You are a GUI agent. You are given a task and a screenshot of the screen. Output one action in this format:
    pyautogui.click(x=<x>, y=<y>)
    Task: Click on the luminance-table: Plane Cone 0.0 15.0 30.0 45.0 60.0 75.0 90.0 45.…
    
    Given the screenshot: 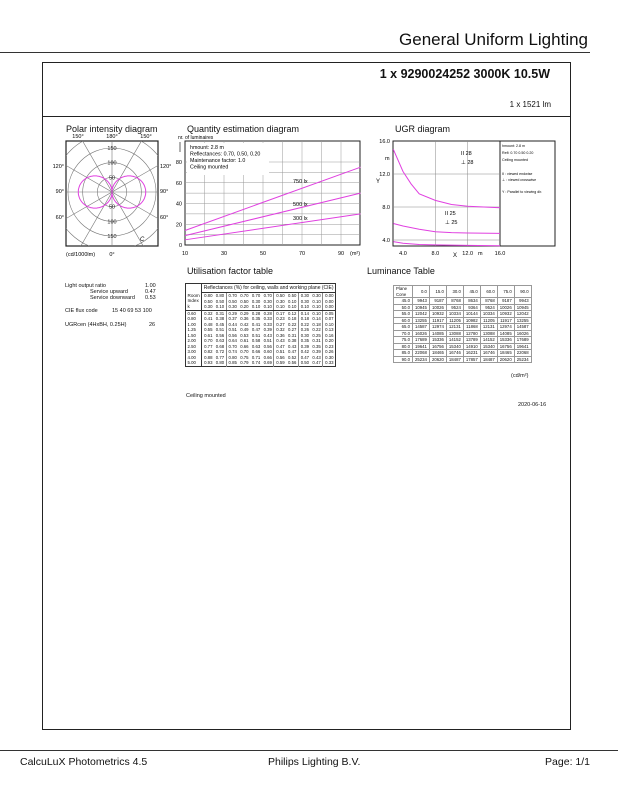 What is the action you would take?
    pyautogui.click(x=462, y=324)
    